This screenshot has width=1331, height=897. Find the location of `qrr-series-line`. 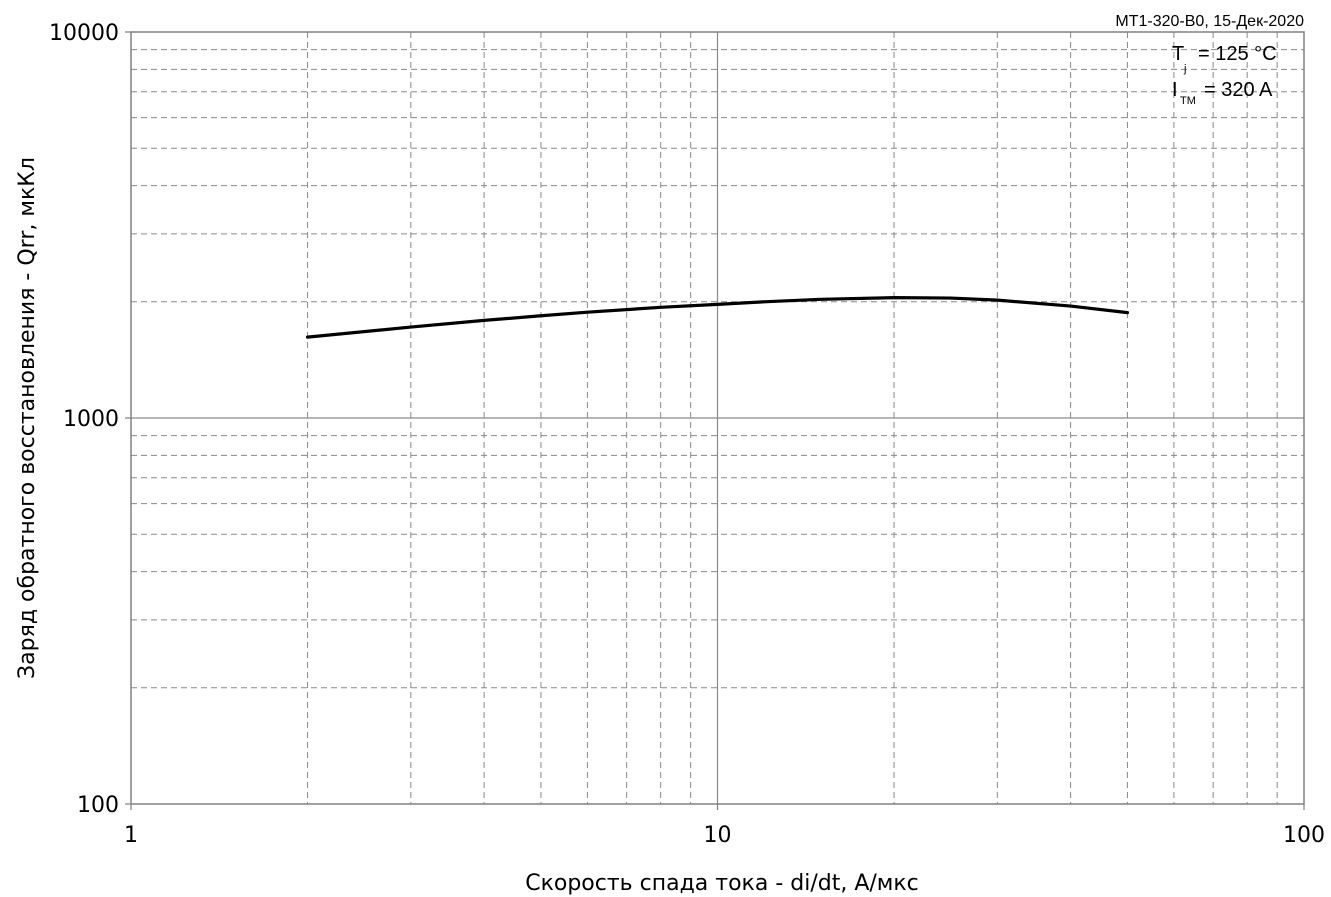

qrr-series-line is located at coordinates (717, 317).